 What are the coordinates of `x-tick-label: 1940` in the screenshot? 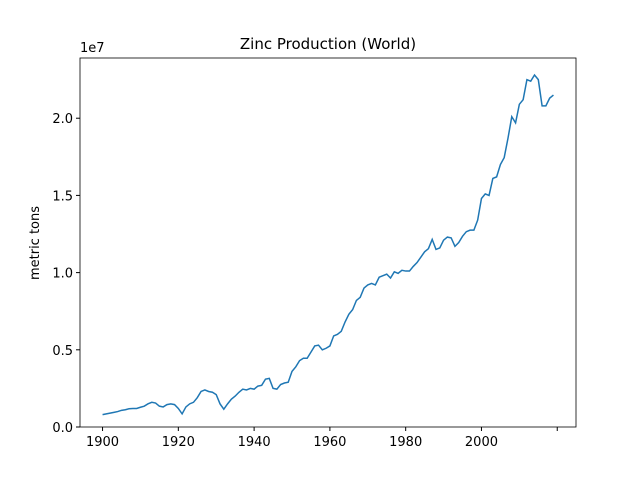 It's located at (254, 442).